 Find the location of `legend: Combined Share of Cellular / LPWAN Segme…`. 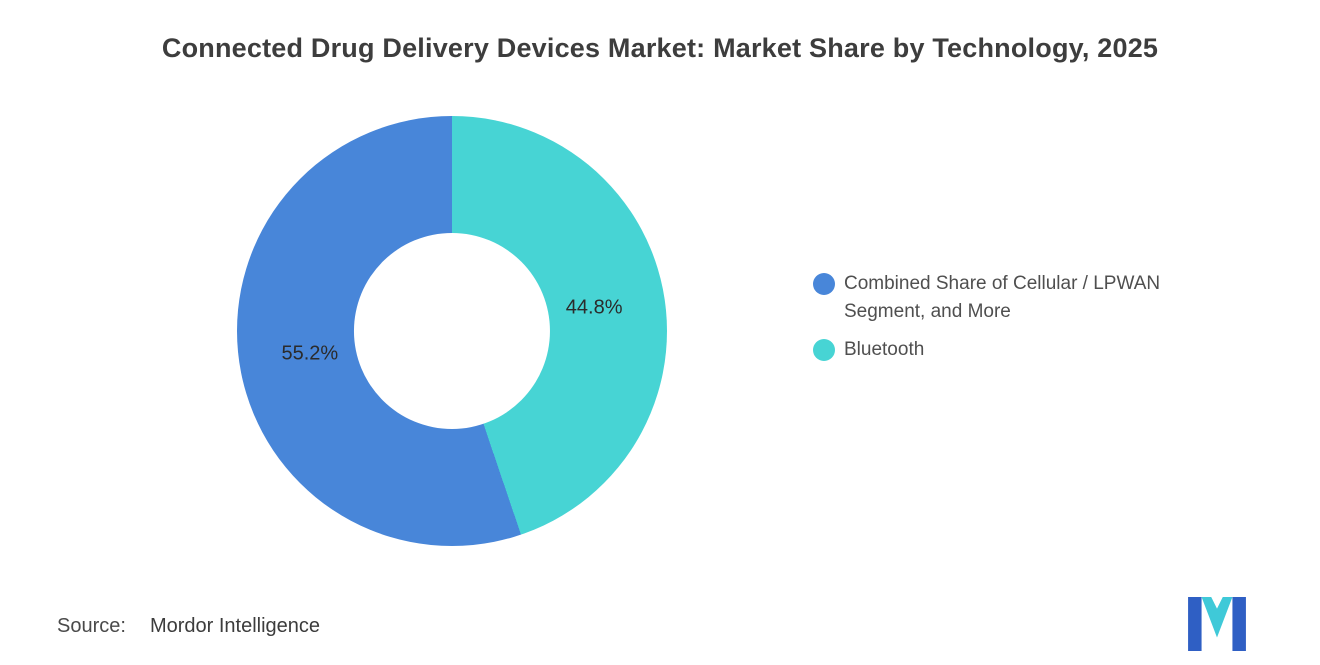

legend: Combined Share of Cellular / LPWAN Segme… is located at coordinates (1033, 317).